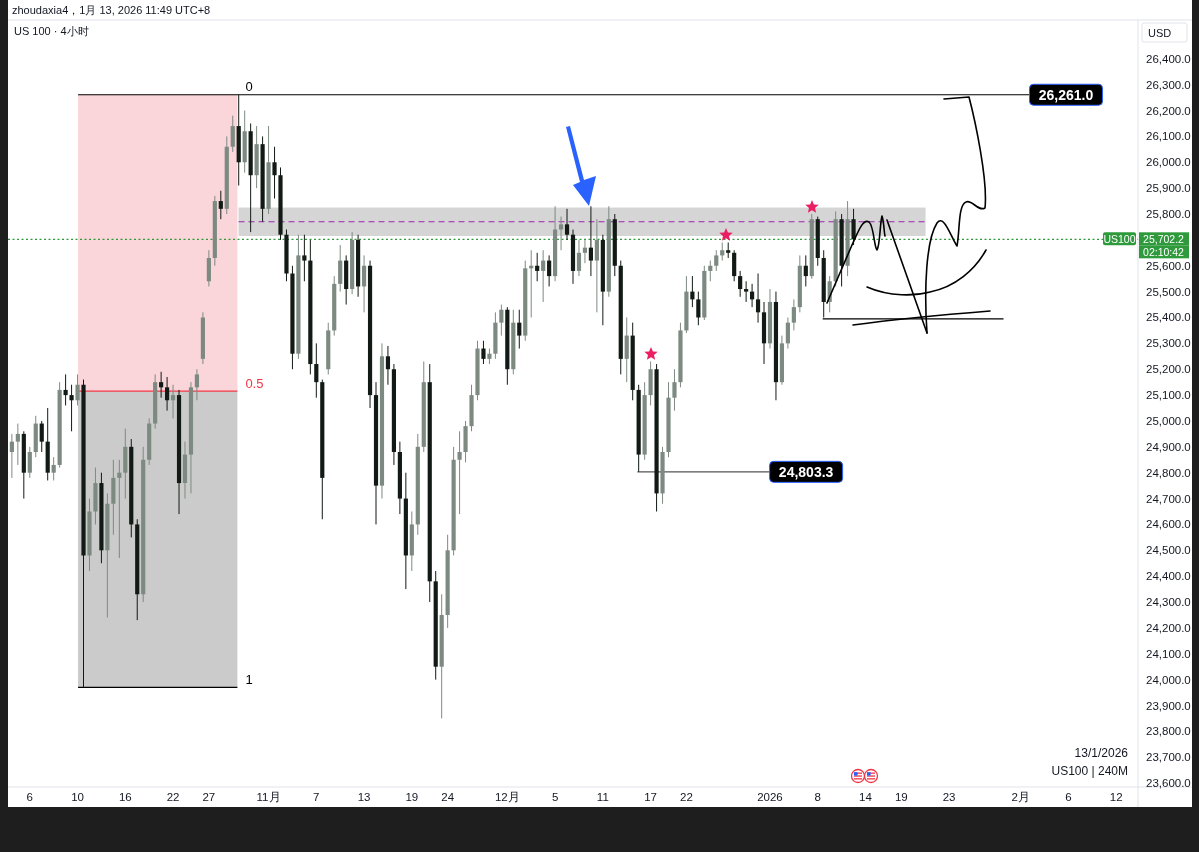 The image size is (1199, 852). I want to click on annotation: 13/1/2026, so click(1101, 753).